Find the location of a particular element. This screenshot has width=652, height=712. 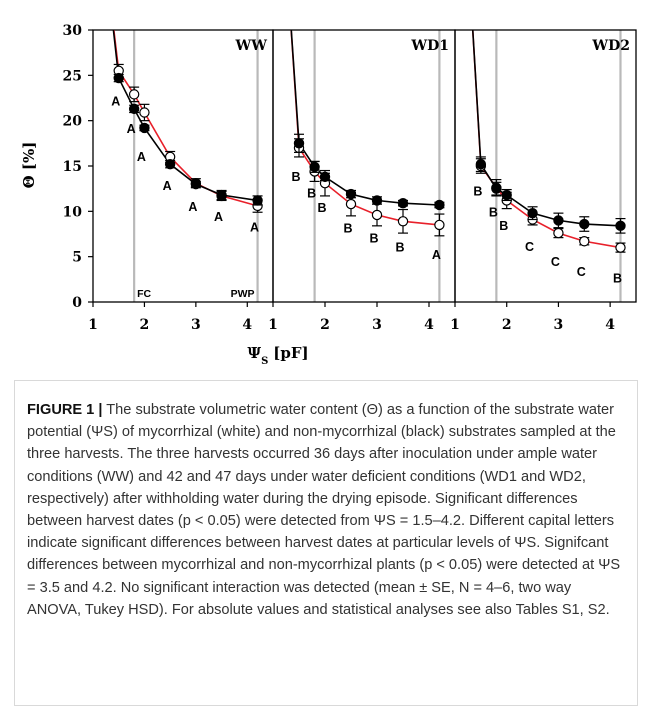

panel-title: WD2 is located at coordinates (610, 46).